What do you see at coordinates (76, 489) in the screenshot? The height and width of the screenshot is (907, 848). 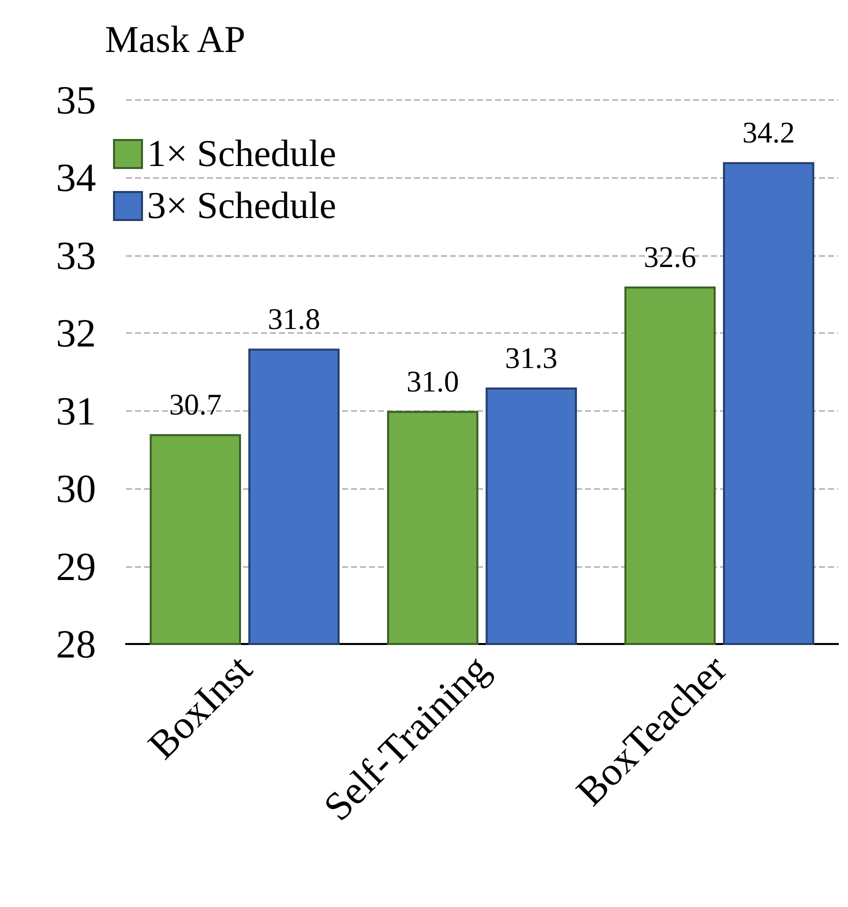 I see `y-tick-label: 30` at bounding box center [76, 489].